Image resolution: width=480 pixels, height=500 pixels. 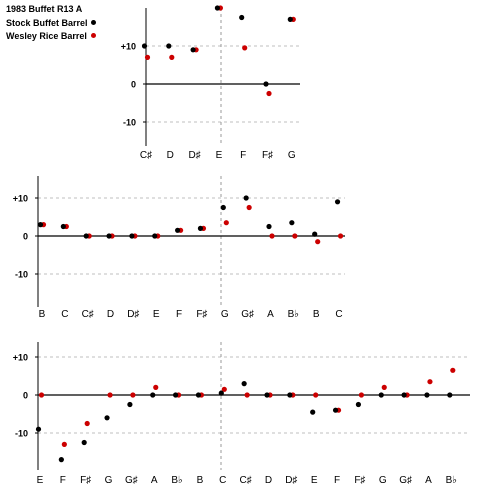 What do you see at coordinates (176, 480) in the screenshot?
I see `chart3-category-label-6: B♭` at bounding box center [176, 480].